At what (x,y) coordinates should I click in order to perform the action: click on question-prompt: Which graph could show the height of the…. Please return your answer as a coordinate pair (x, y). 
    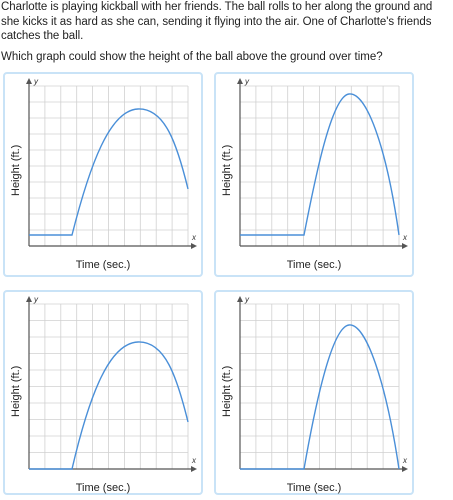
    Looking at the image, I should click on (192, 57).